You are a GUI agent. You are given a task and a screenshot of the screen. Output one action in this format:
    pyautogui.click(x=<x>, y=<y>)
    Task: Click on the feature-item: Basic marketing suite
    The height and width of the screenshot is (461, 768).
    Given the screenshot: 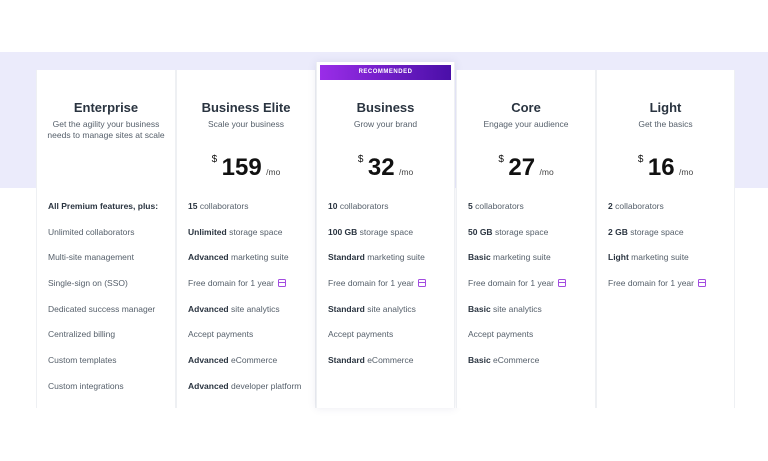 What is the action you would take?
    pyautogui.click(x=528, y=265)
    